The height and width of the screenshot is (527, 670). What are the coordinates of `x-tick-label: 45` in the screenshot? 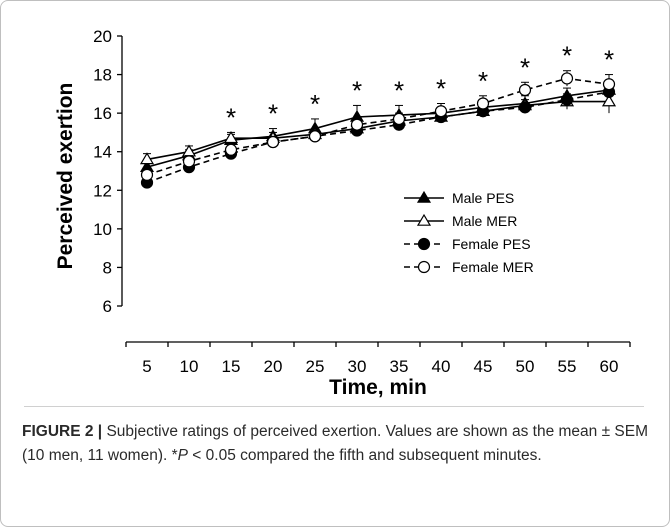 It's located at (483, 366).